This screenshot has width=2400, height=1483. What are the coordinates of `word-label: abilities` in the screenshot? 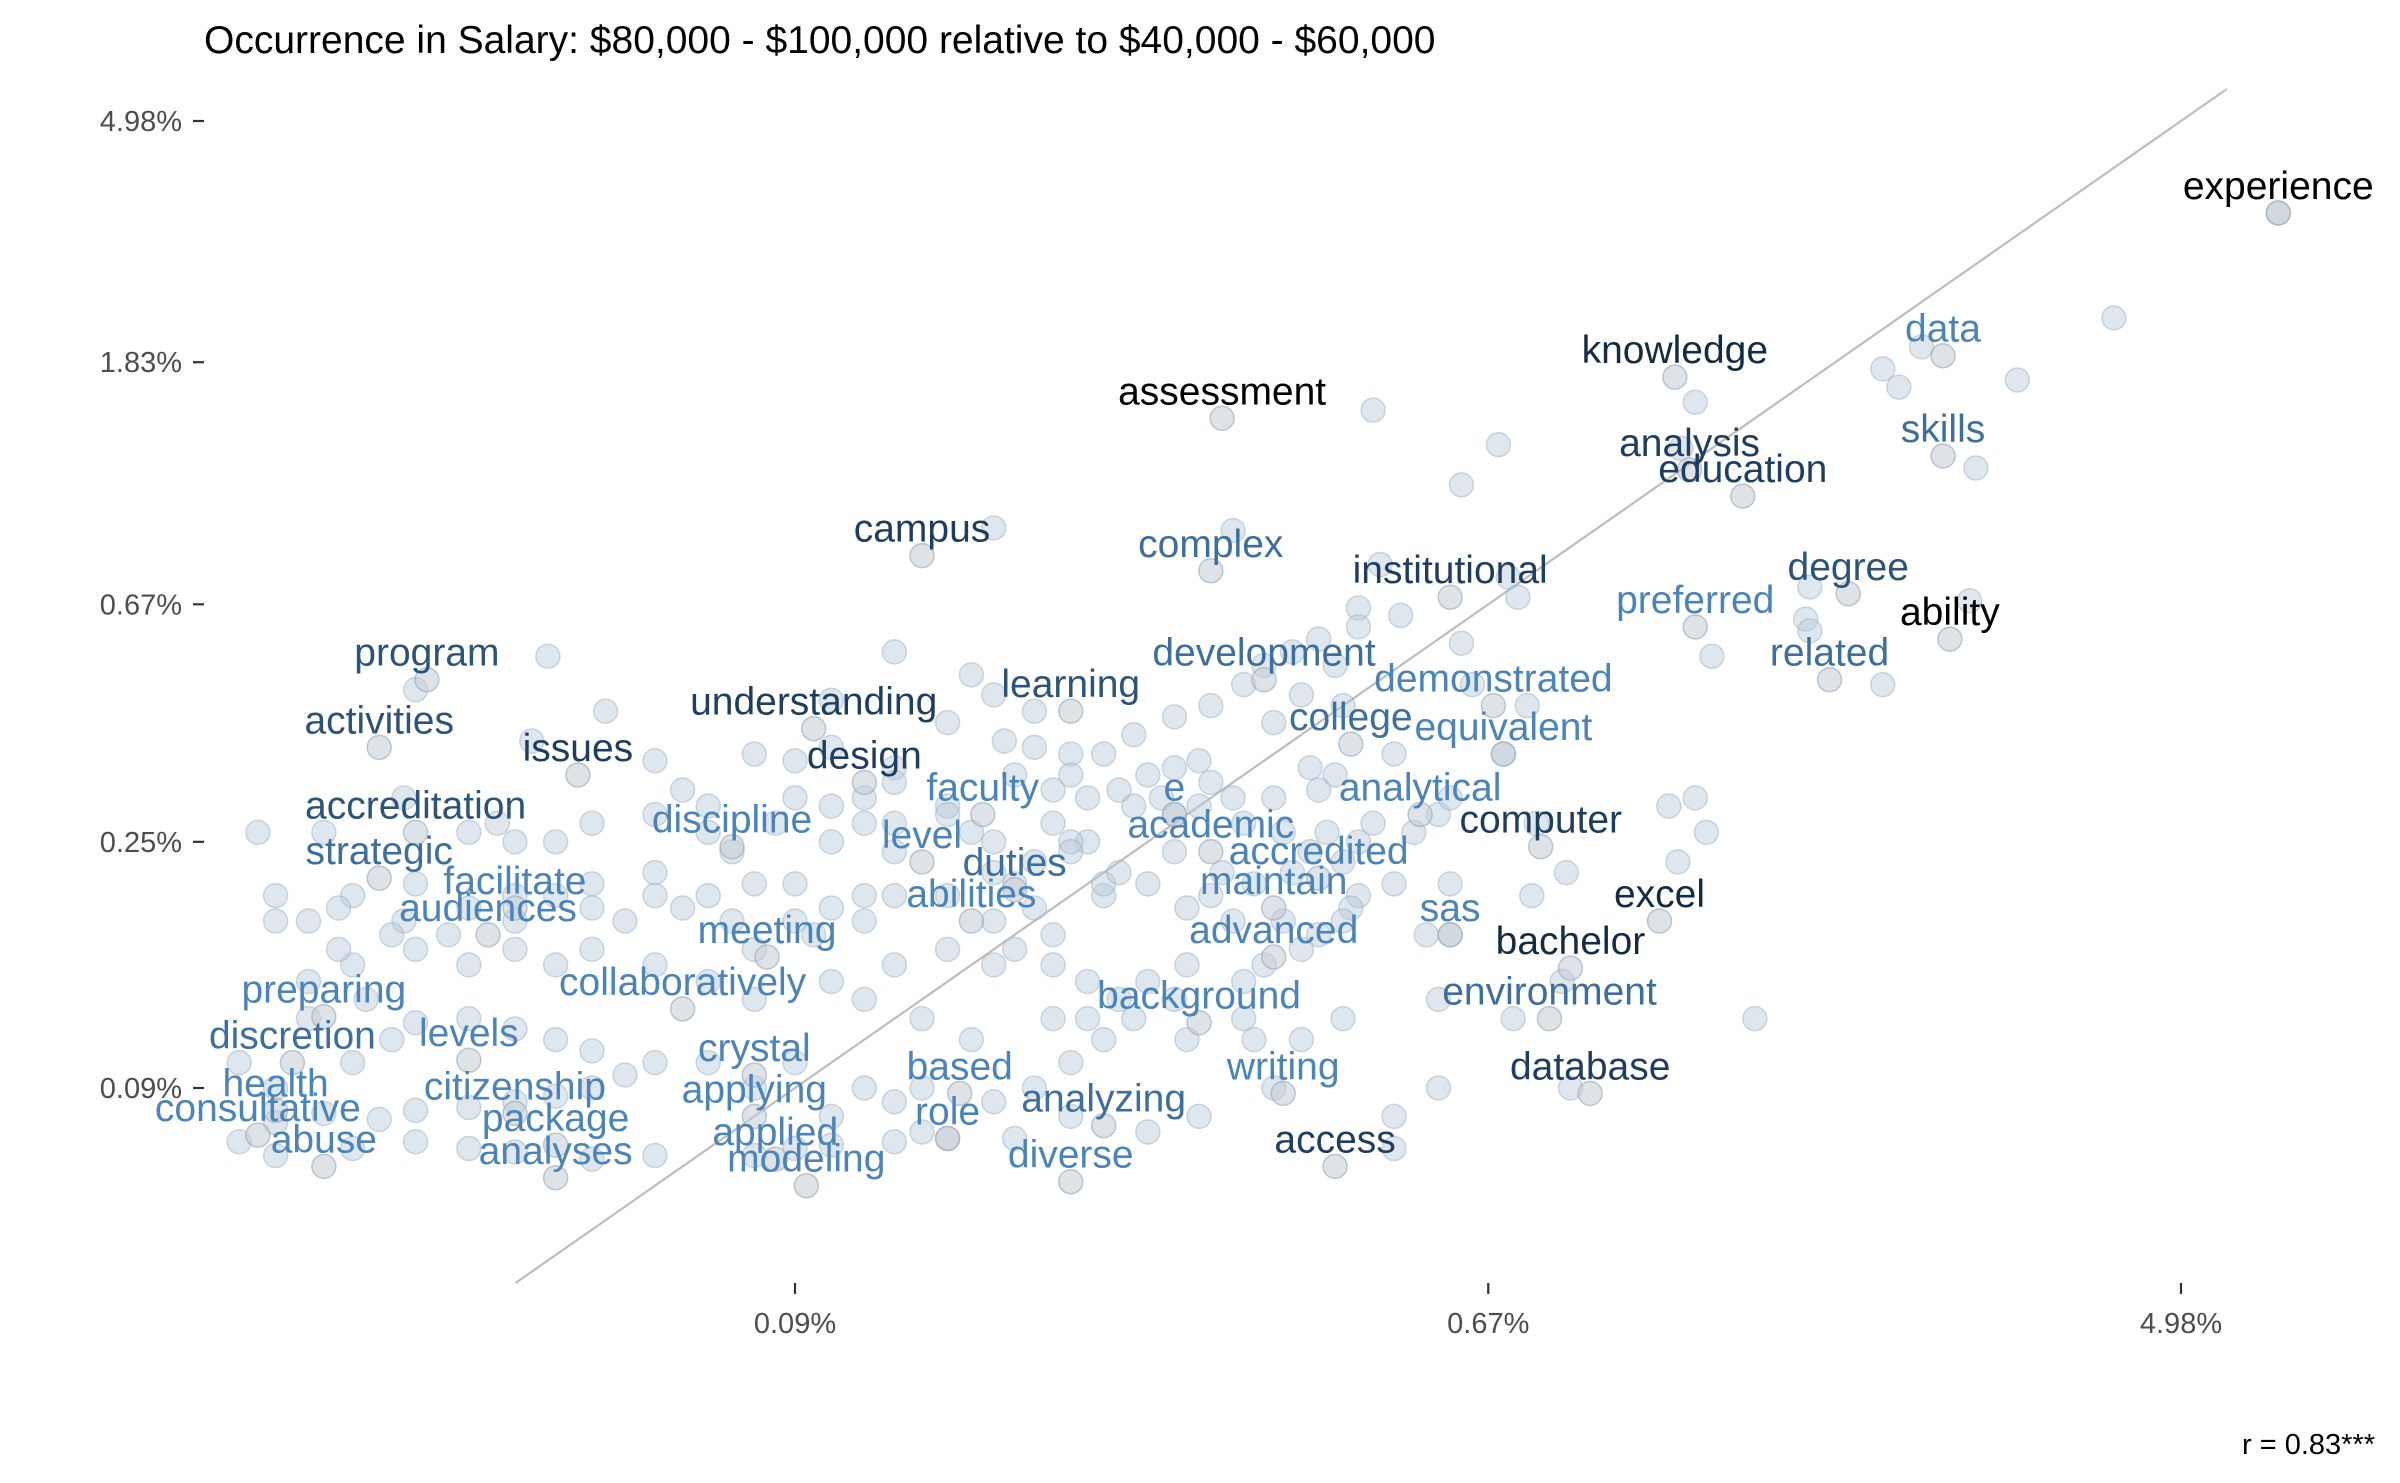 It's located at (971, 894).